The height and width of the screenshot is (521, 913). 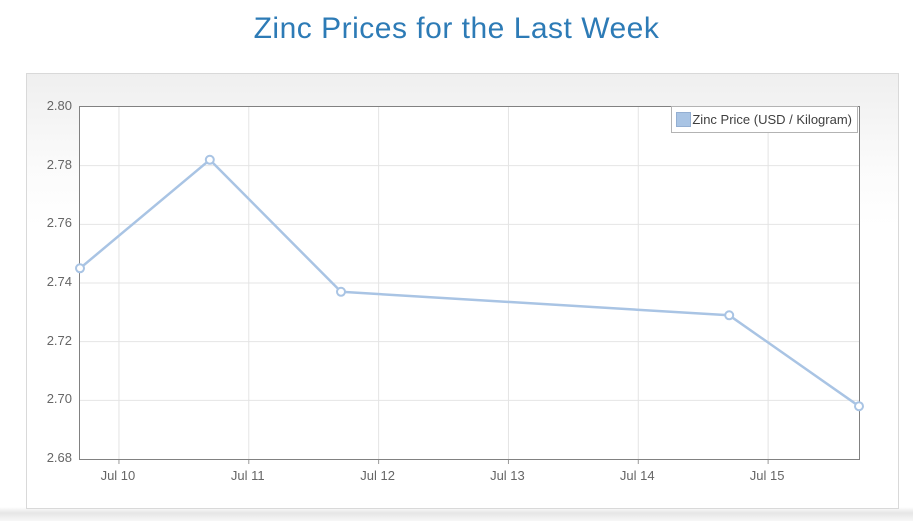 What do you see at coordinates (767, 475) in the screenshot?
I see `x-axis-tick-label: Jul 15` at bounding box center [767, 475].